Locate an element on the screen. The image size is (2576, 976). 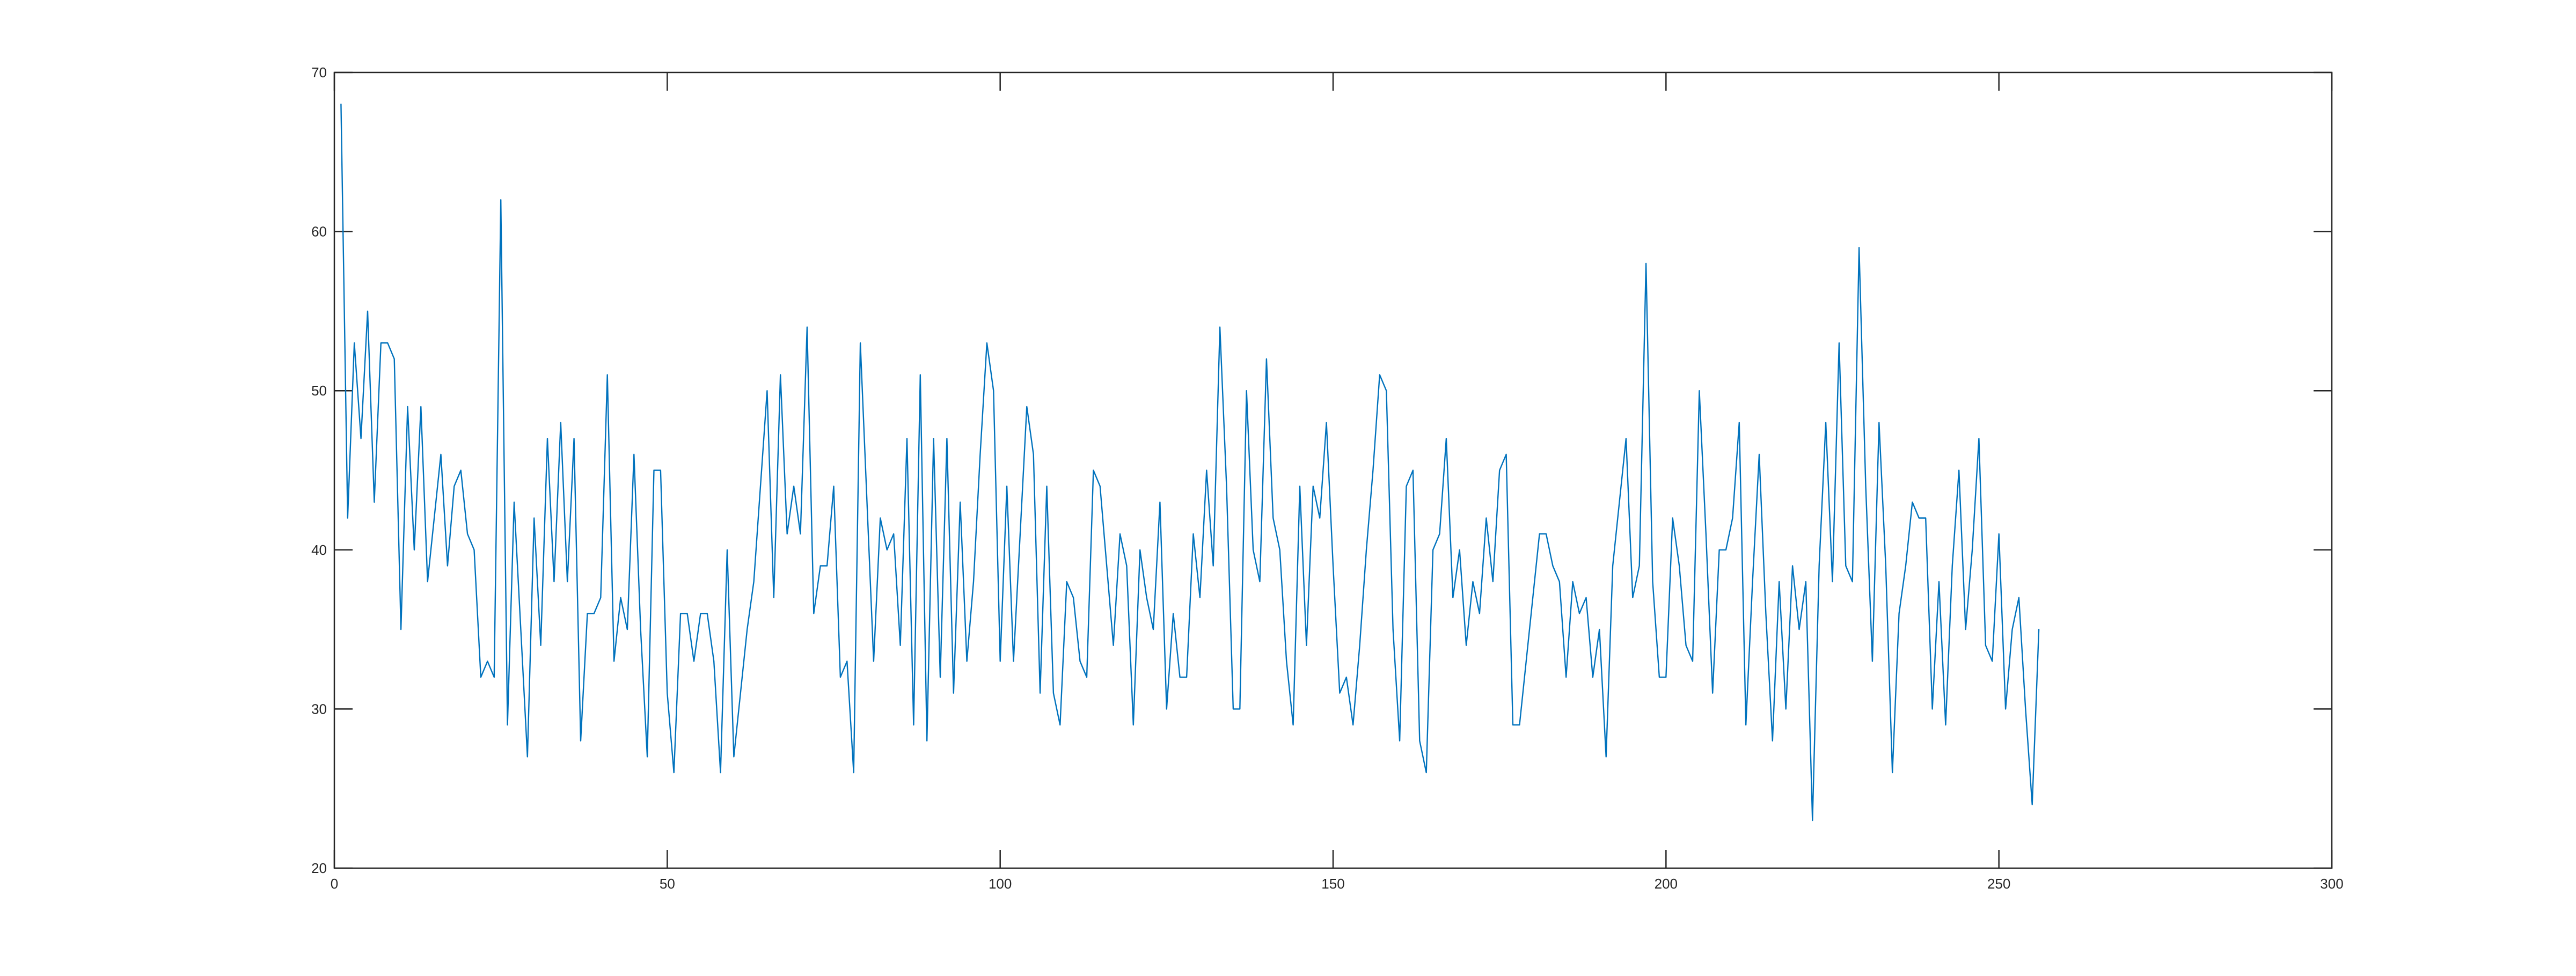
x-tick-labels: 0 50 100 150 200 250 300 is located at coordinates (1337, 884).